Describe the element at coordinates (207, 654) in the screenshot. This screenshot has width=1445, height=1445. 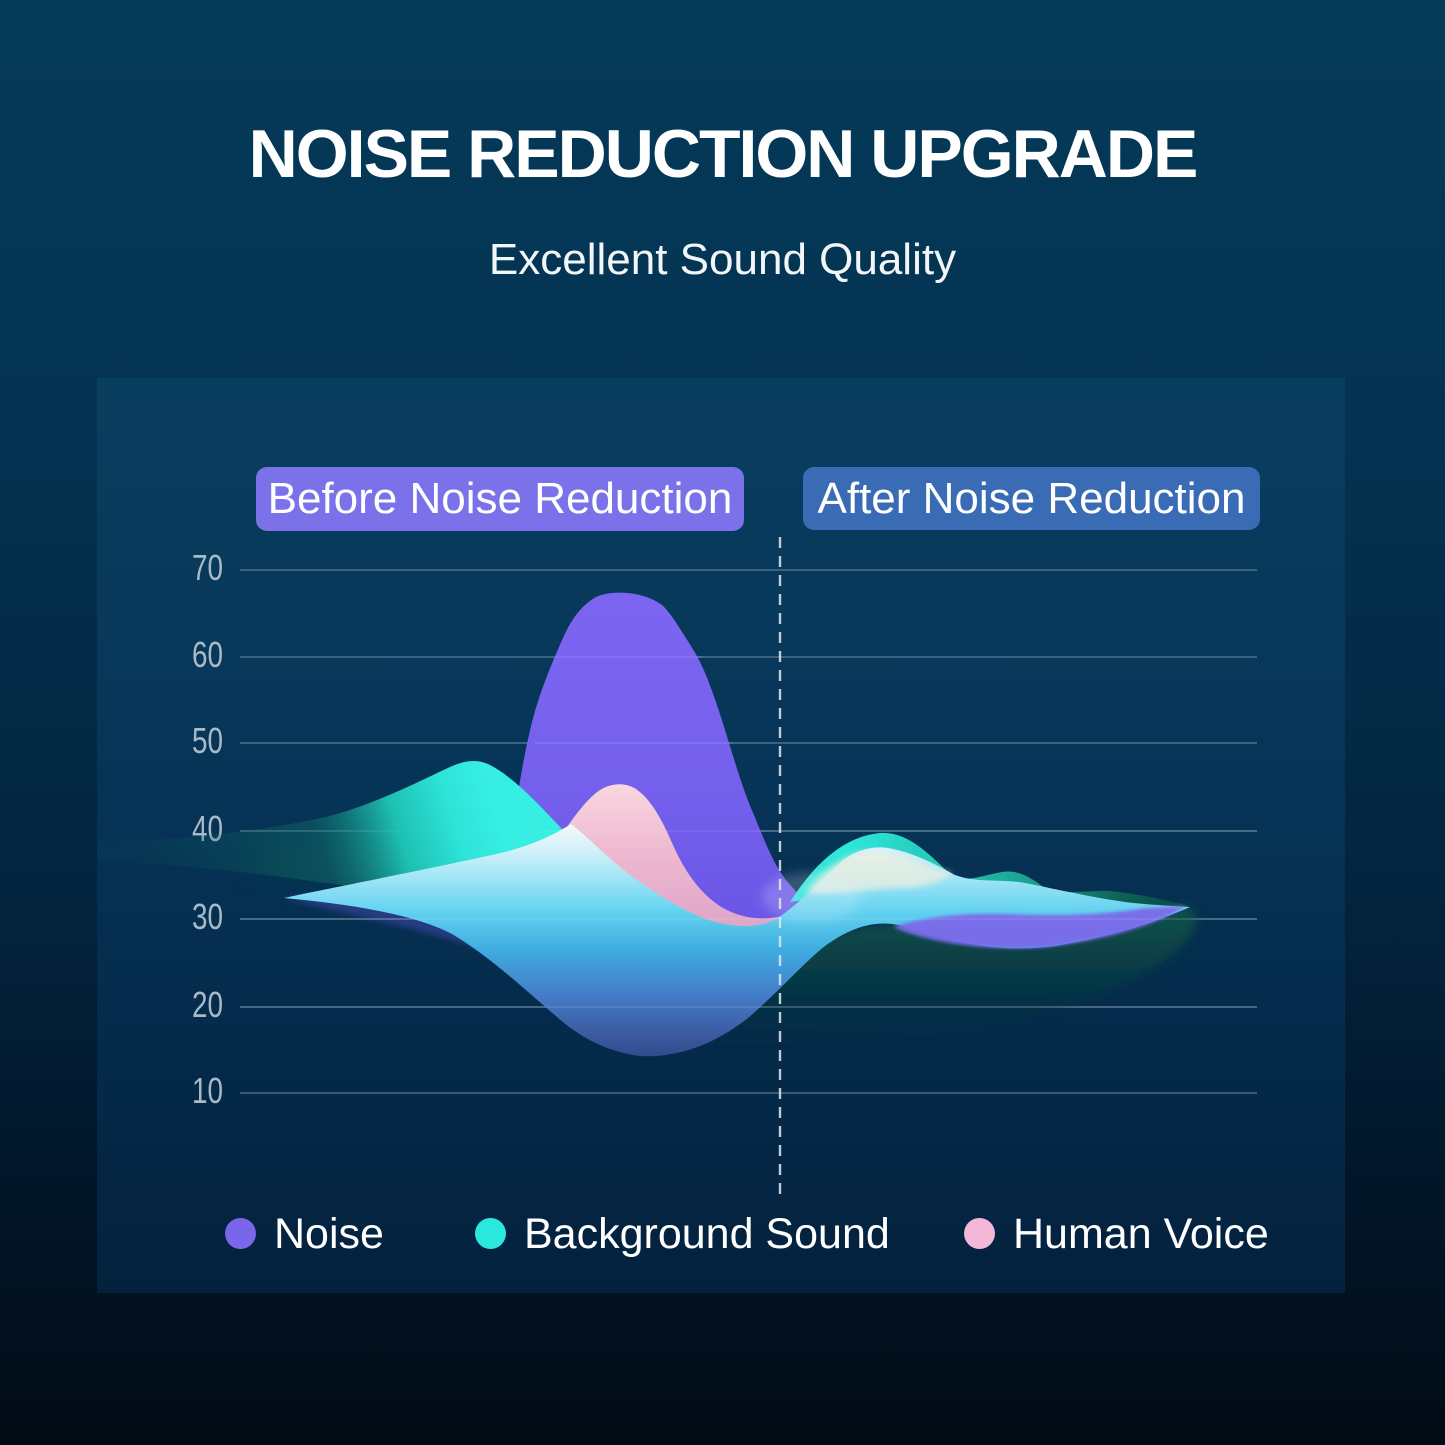
I see `svg-text: 60` at that location.